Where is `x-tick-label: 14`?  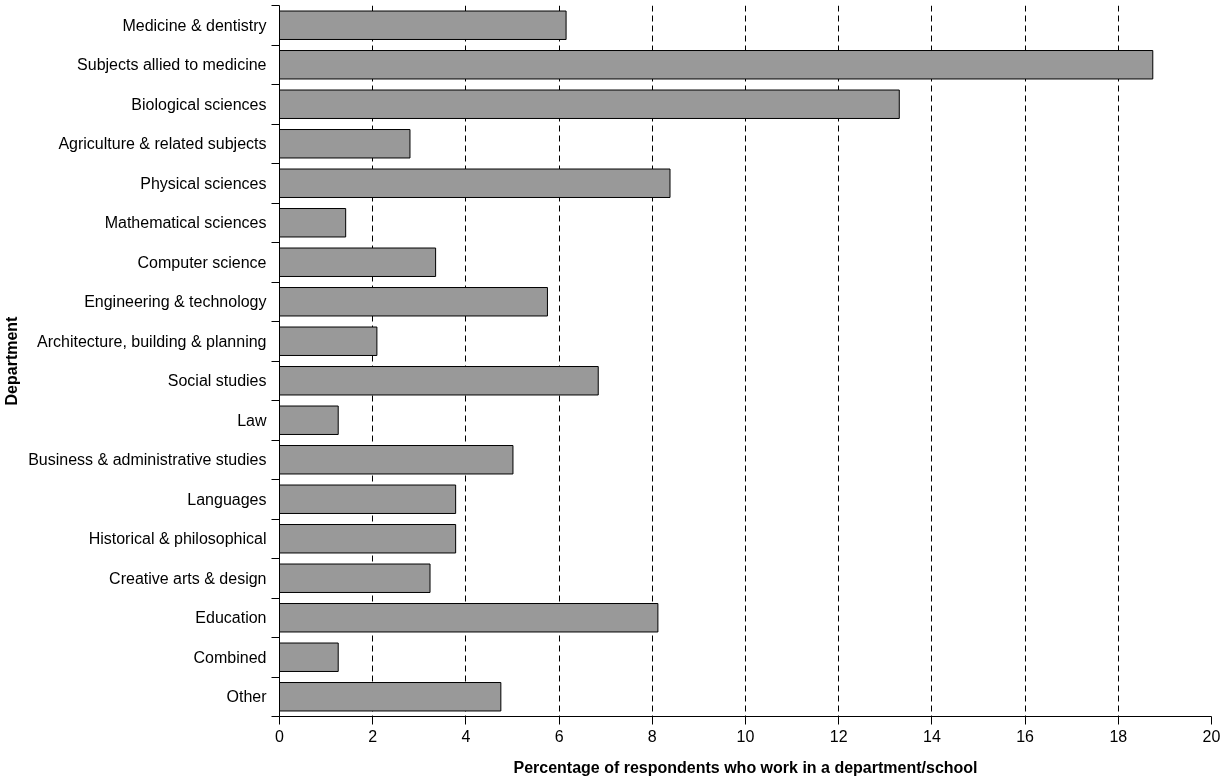 x-tick-label: 14 is located at coordinates (932, 736).